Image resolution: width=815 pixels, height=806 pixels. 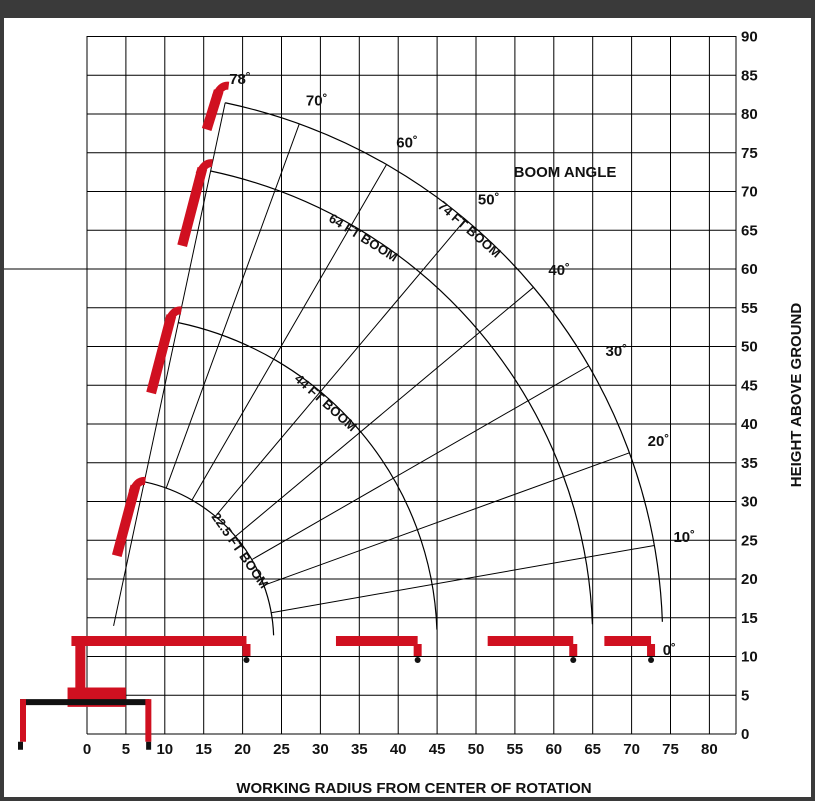 What do you see at coordinates (553, 749) in the screenshot?
I see `x-tick-label: 60` at bounding box center [553, 749].